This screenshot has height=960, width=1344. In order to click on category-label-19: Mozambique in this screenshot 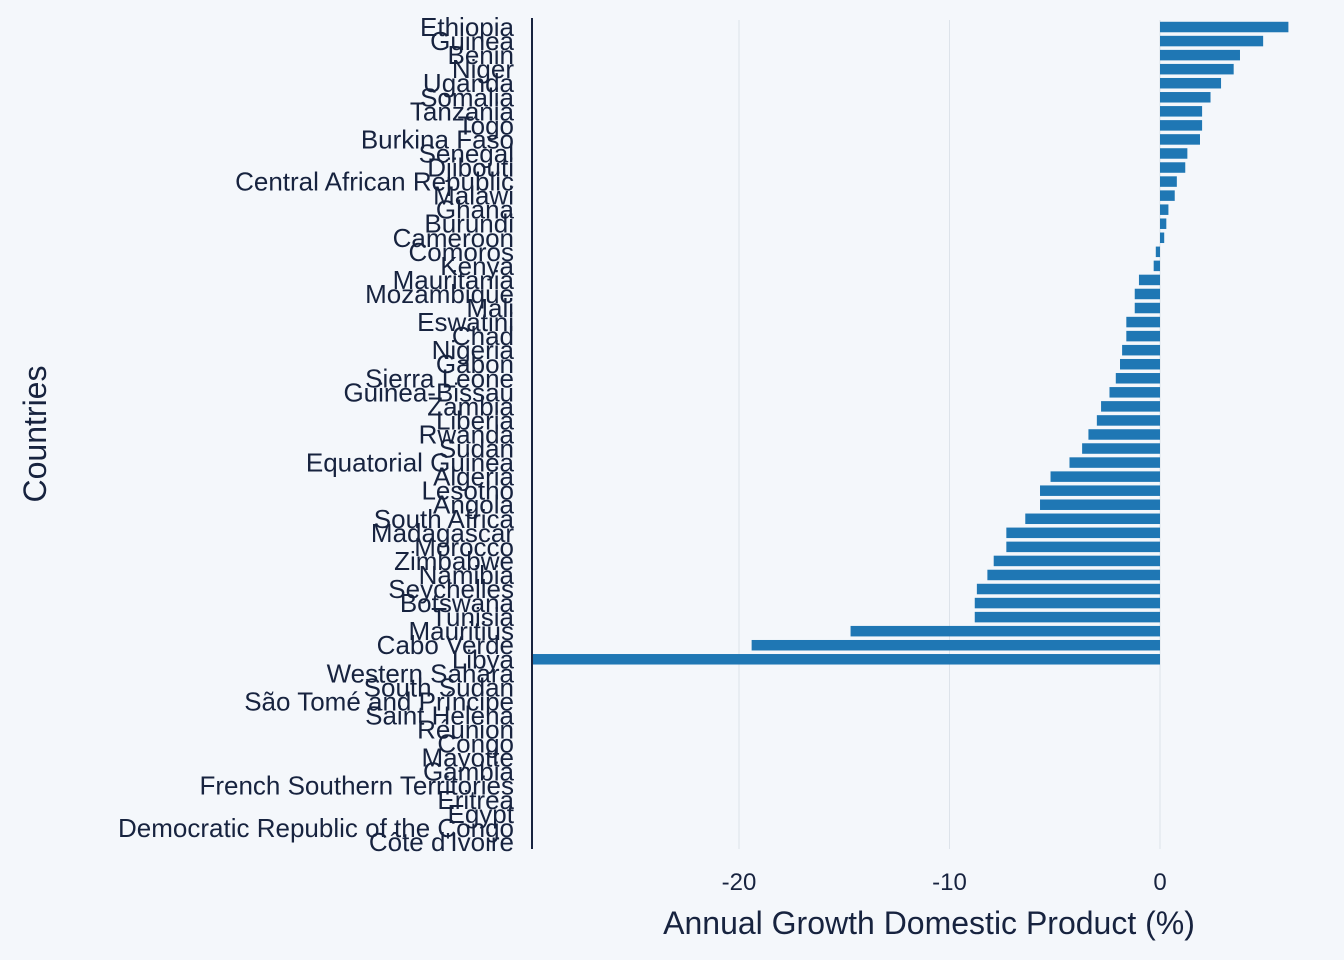, I will do `click(439, 294)`.